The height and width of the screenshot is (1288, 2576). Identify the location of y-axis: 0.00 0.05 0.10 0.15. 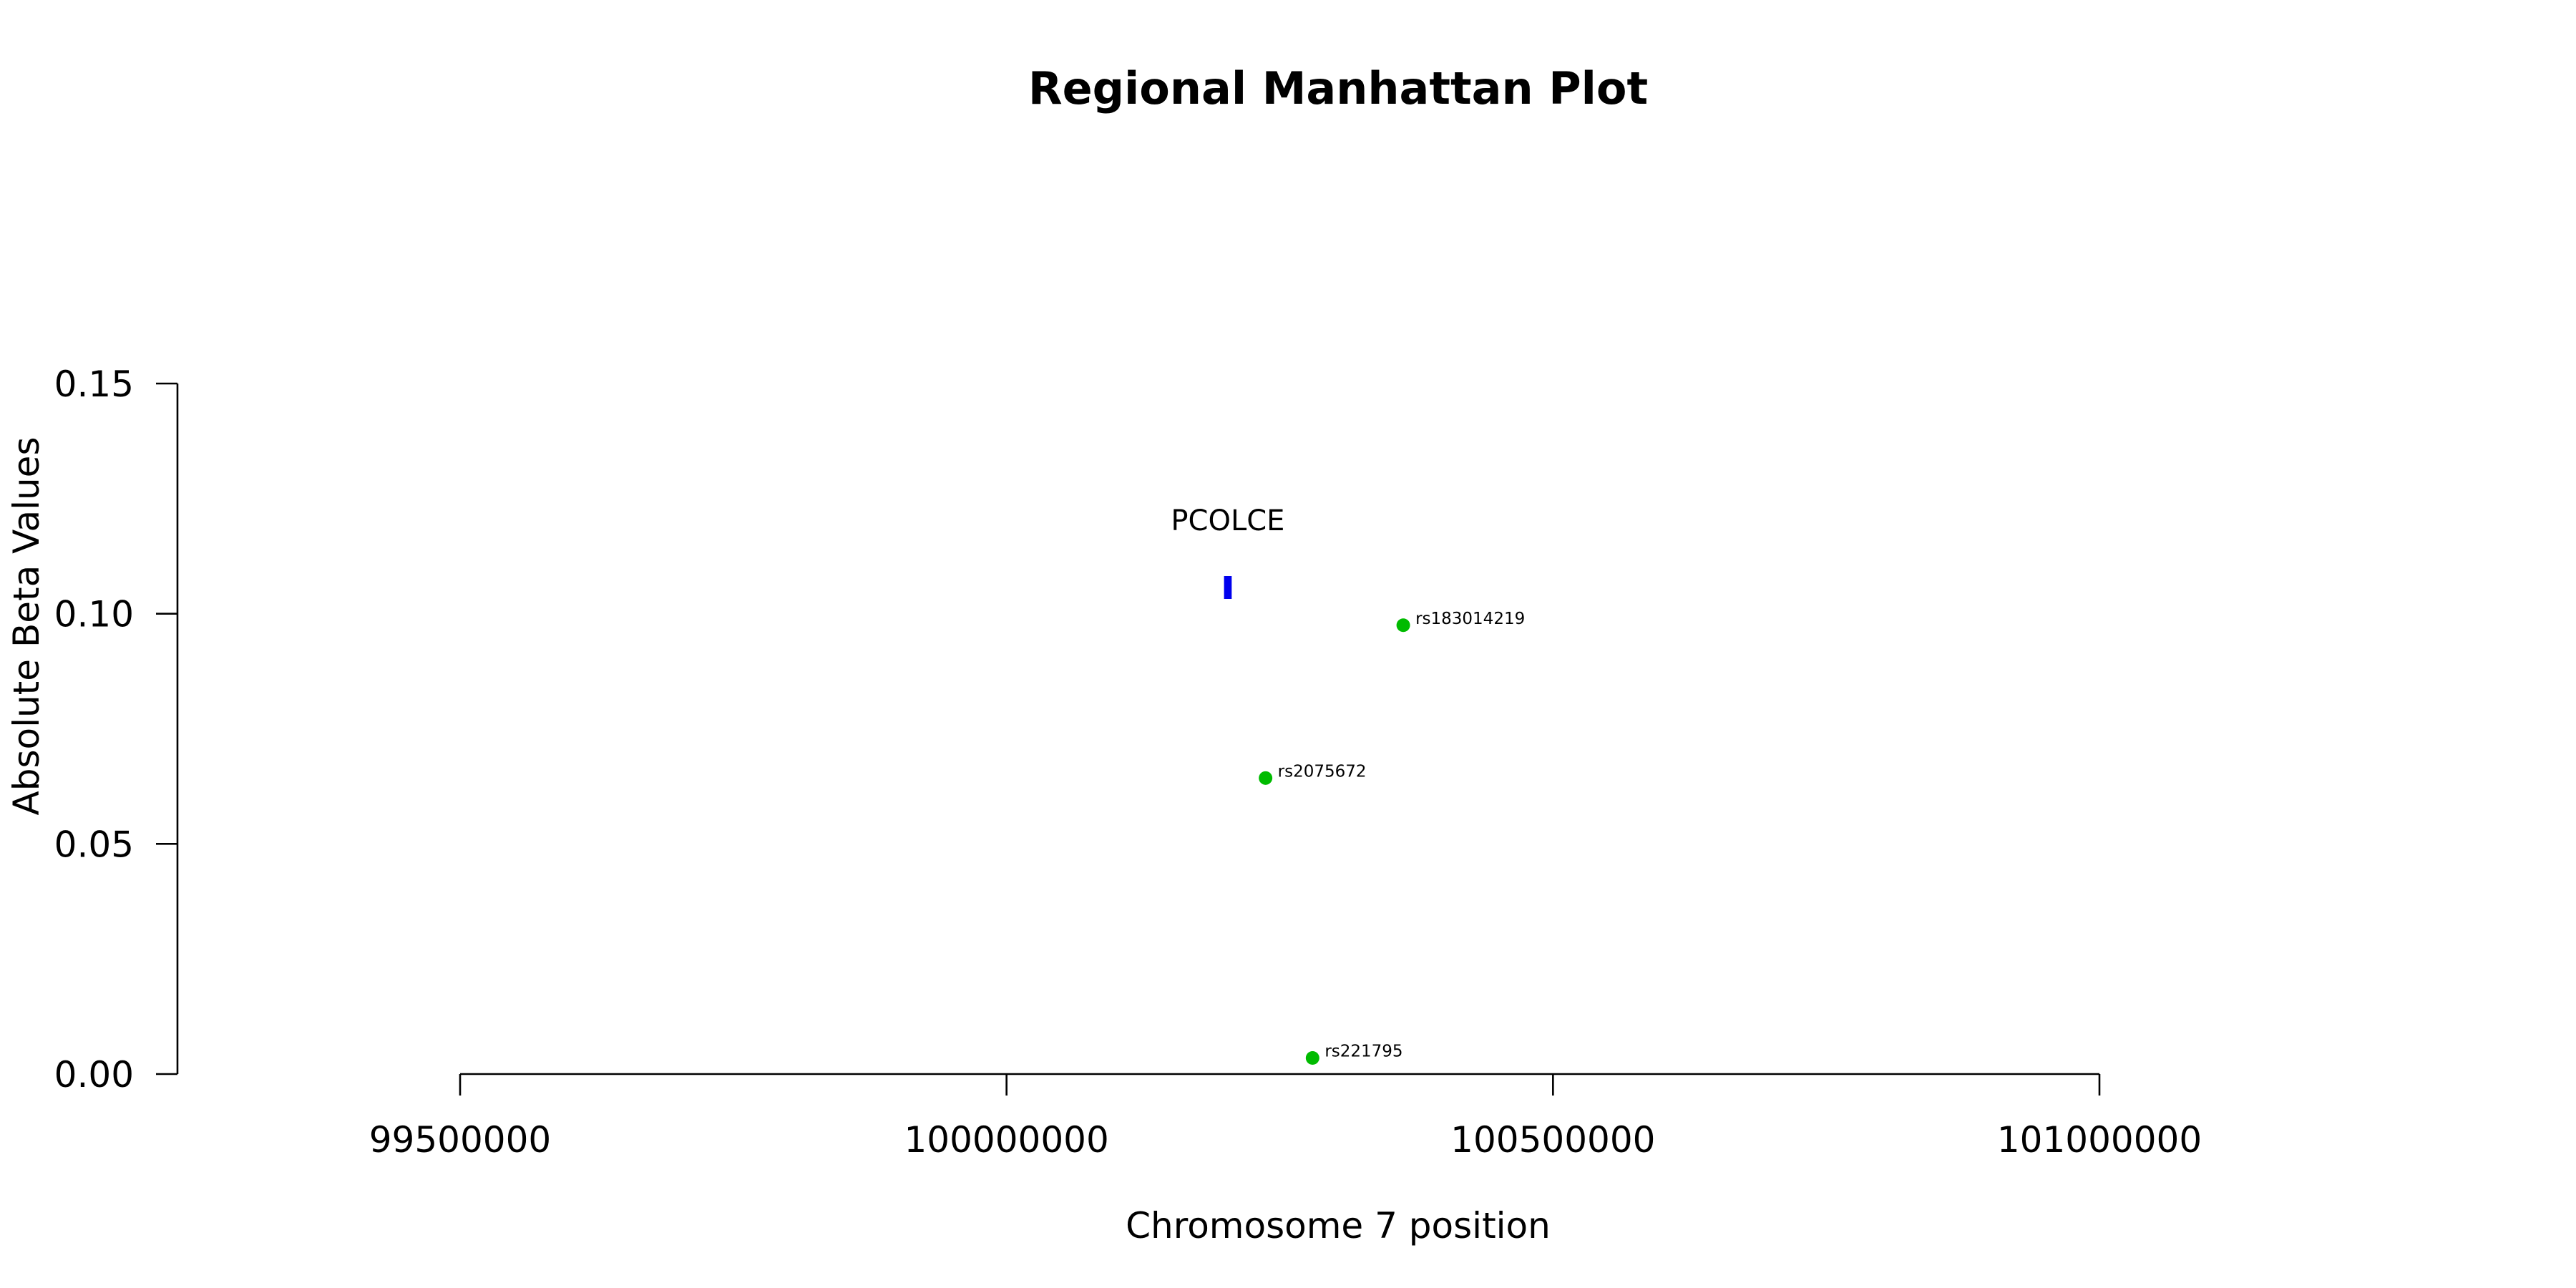
(116, 730).